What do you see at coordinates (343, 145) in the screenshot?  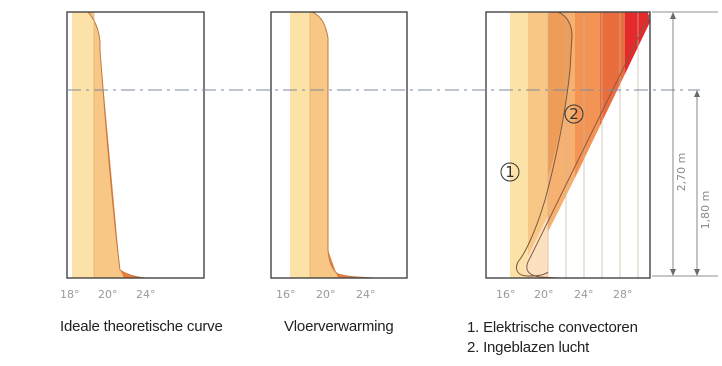 I see `floor-heating-curve-line` at bounding box center [343, 145].